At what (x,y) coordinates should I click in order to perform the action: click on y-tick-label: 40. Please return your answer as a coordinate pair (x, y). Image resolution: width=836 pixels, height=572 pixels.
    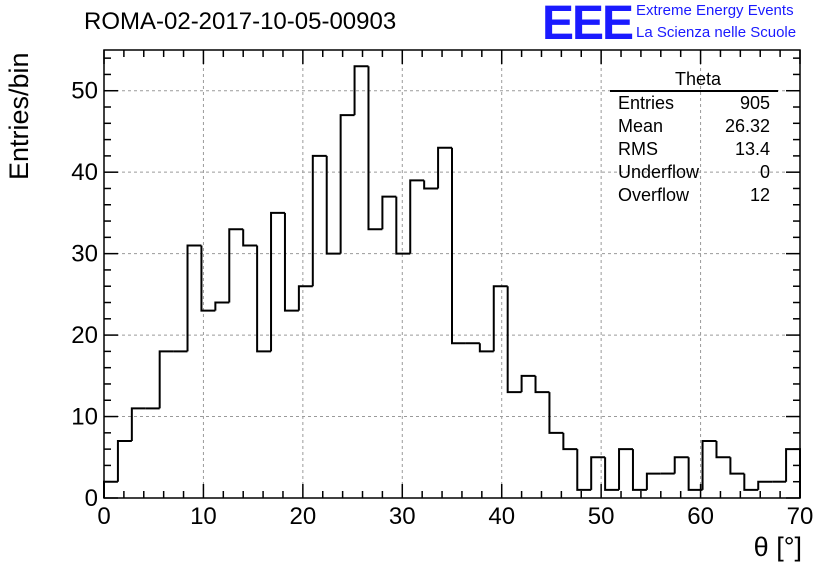
    Looking at the image, I should click on (84, 172).